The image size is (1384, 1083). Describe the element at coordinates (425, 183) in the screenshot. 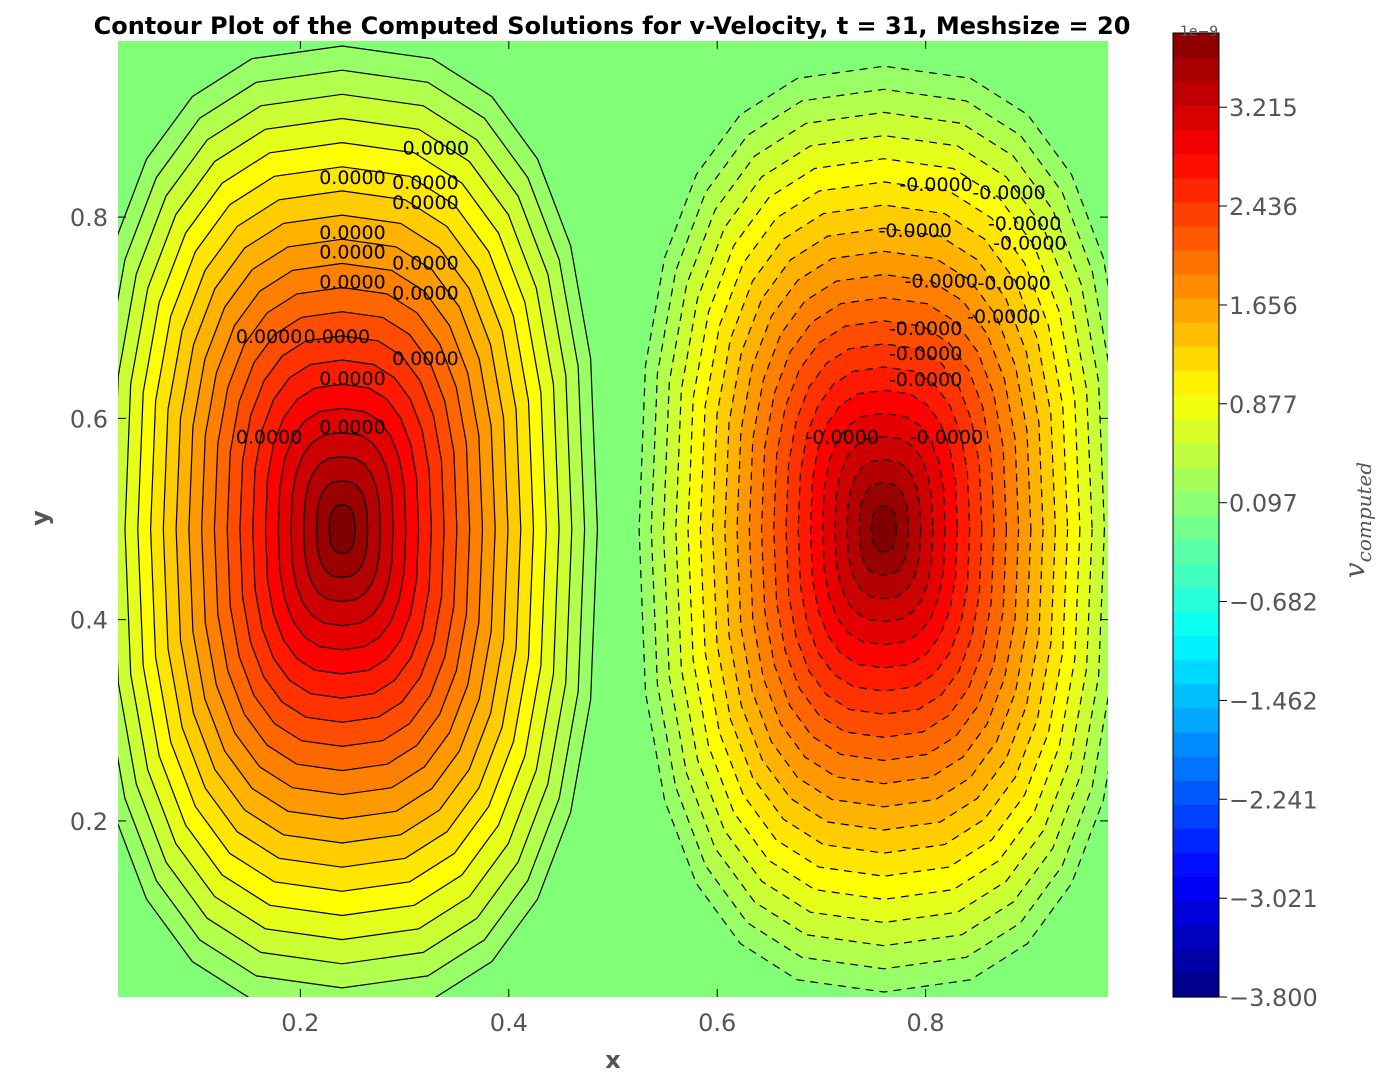

I see `contour-label-2: 0.0000` at that location.